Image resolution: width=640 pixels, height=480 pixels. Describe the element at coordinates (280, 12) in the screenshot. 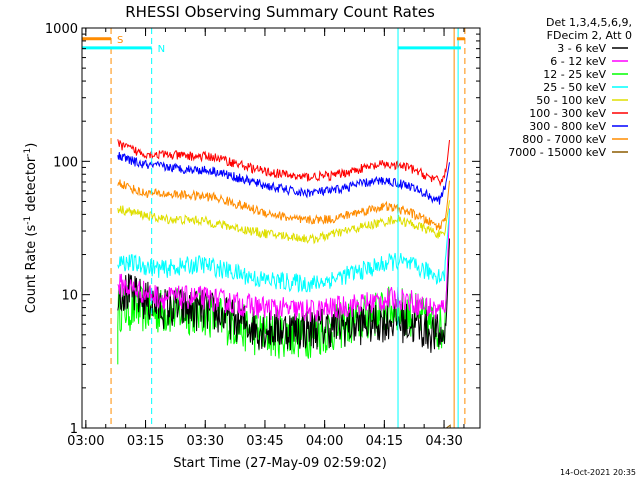

I see `chart-title: RHESSI Observing Summary Count Rates` at that location.